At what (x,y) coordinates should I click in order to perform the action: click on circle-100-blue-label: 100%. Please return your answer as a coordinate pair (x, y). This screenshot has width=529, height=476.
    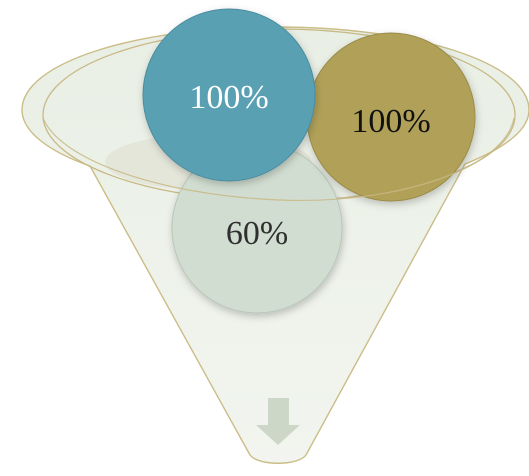
    Looking at the image, I should click on (228, 97).